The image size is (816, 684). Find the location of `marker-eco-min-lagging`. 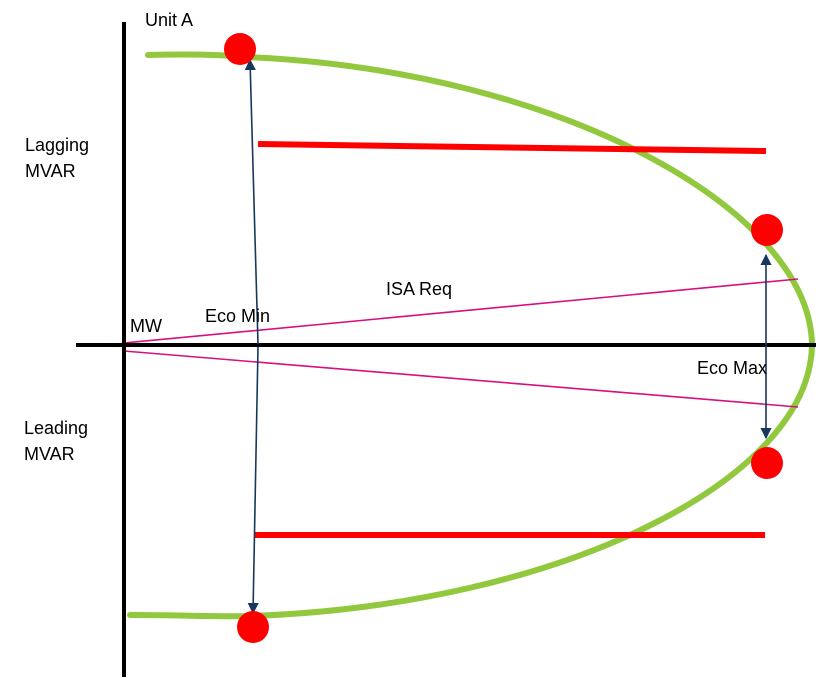

marker-eco-min-lagging is located at coordinates (240, 49).